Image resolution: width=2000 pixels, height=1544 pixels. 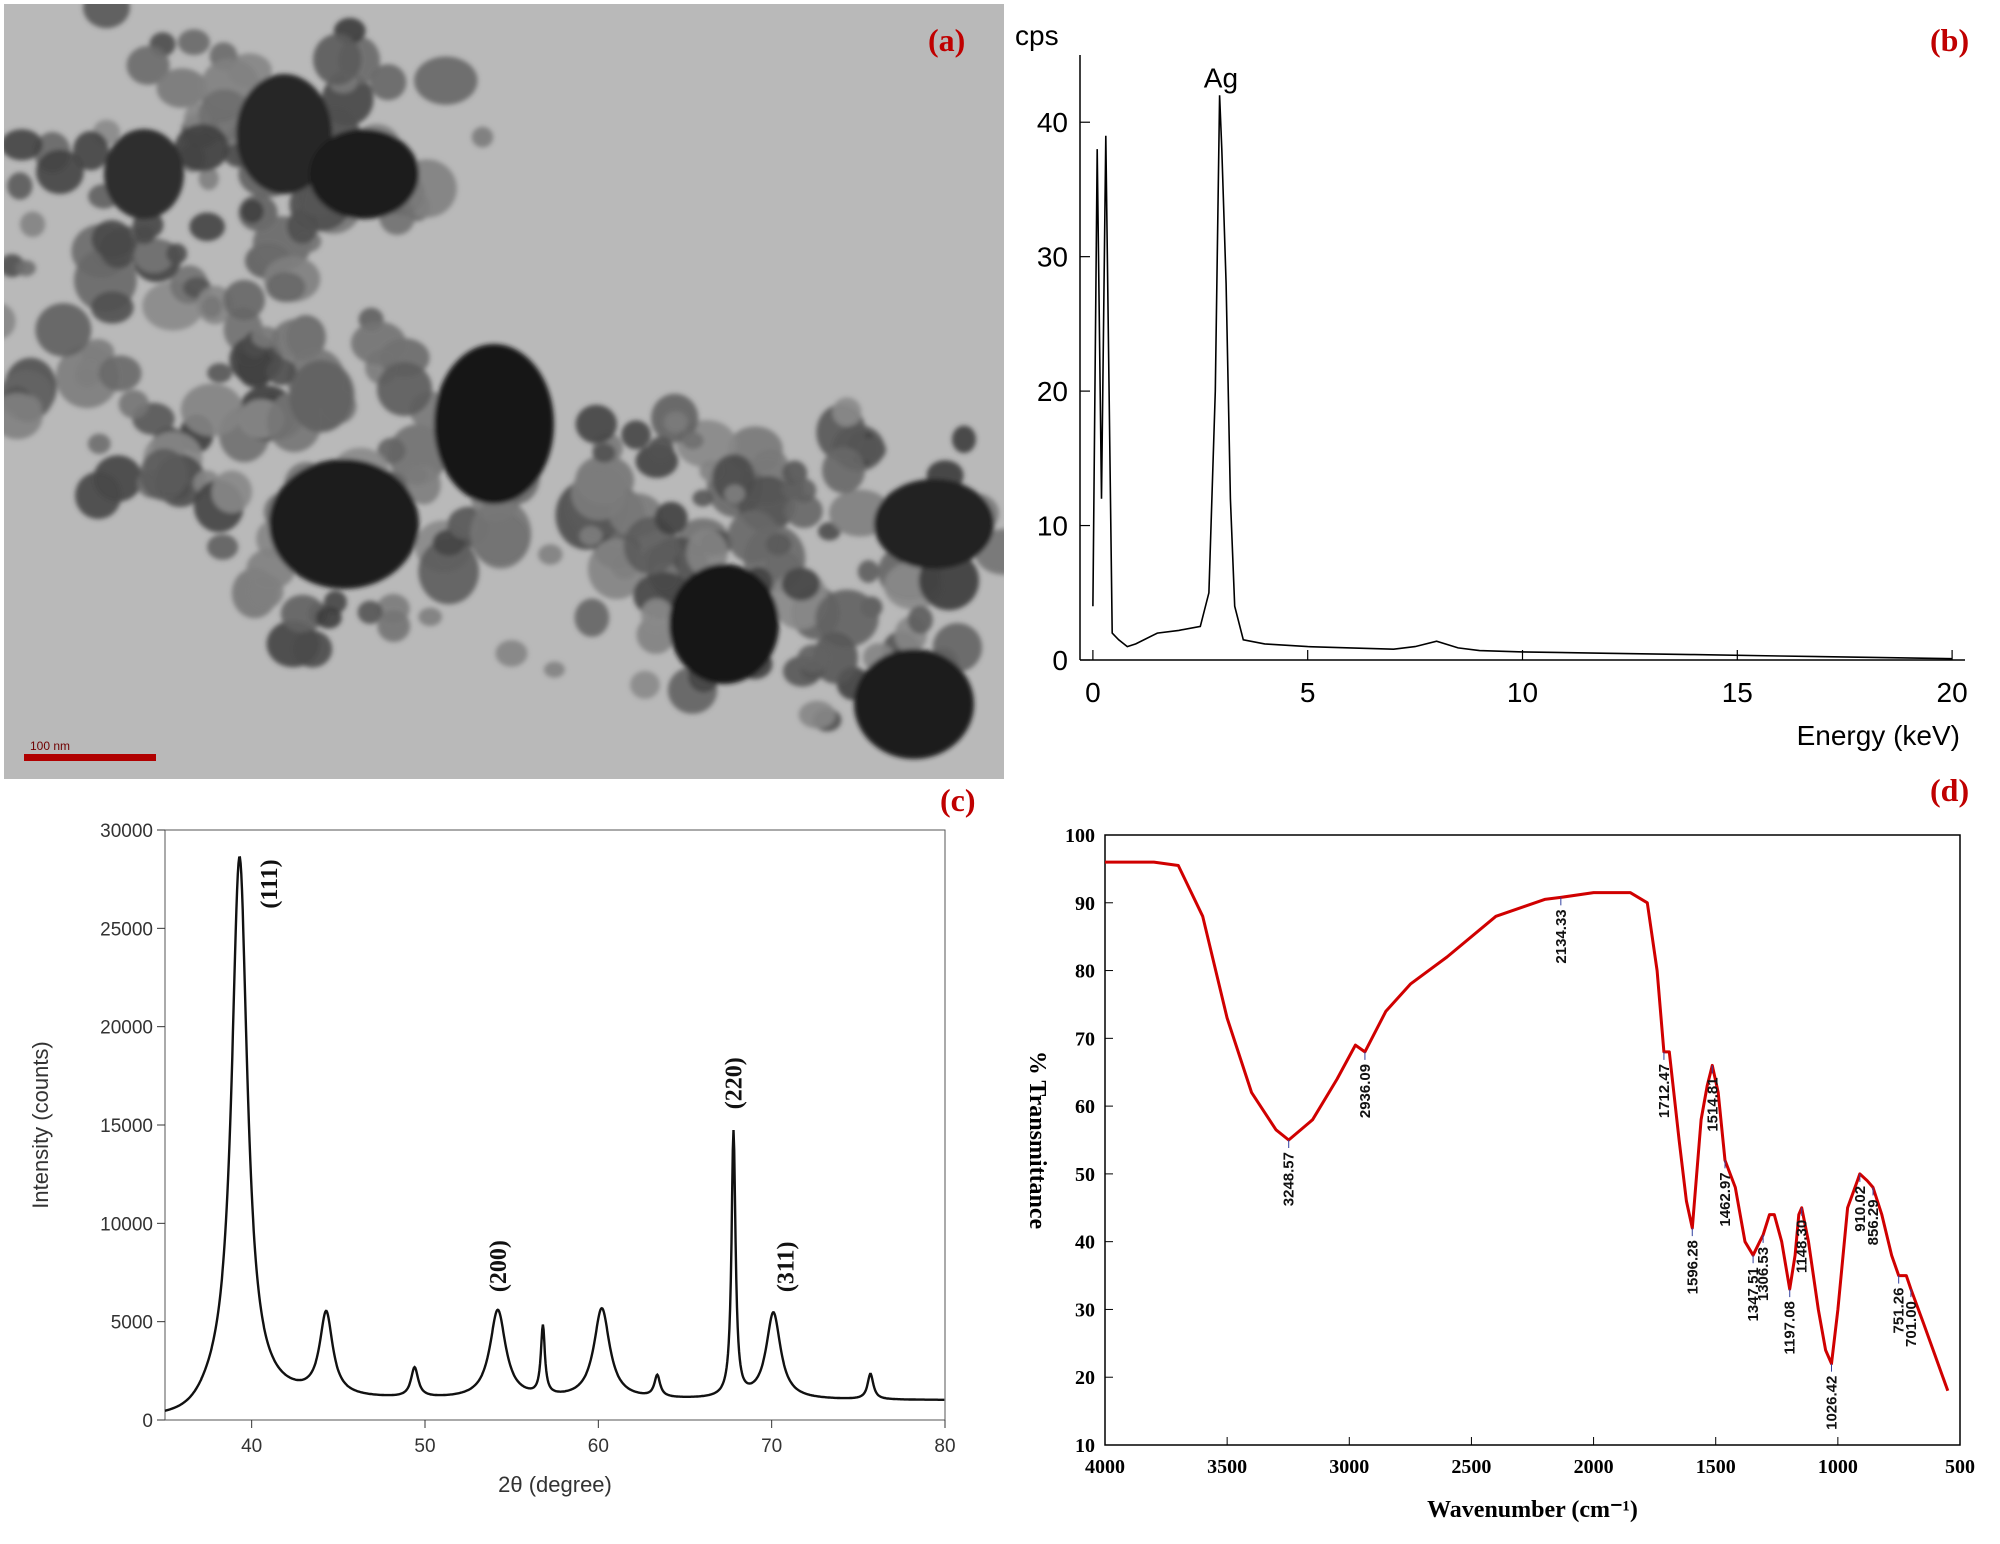 What do you see at coordinates (958, 800) in the screenshot?
I see `panel-label-c: (c)` at bounding box center [958, 800].